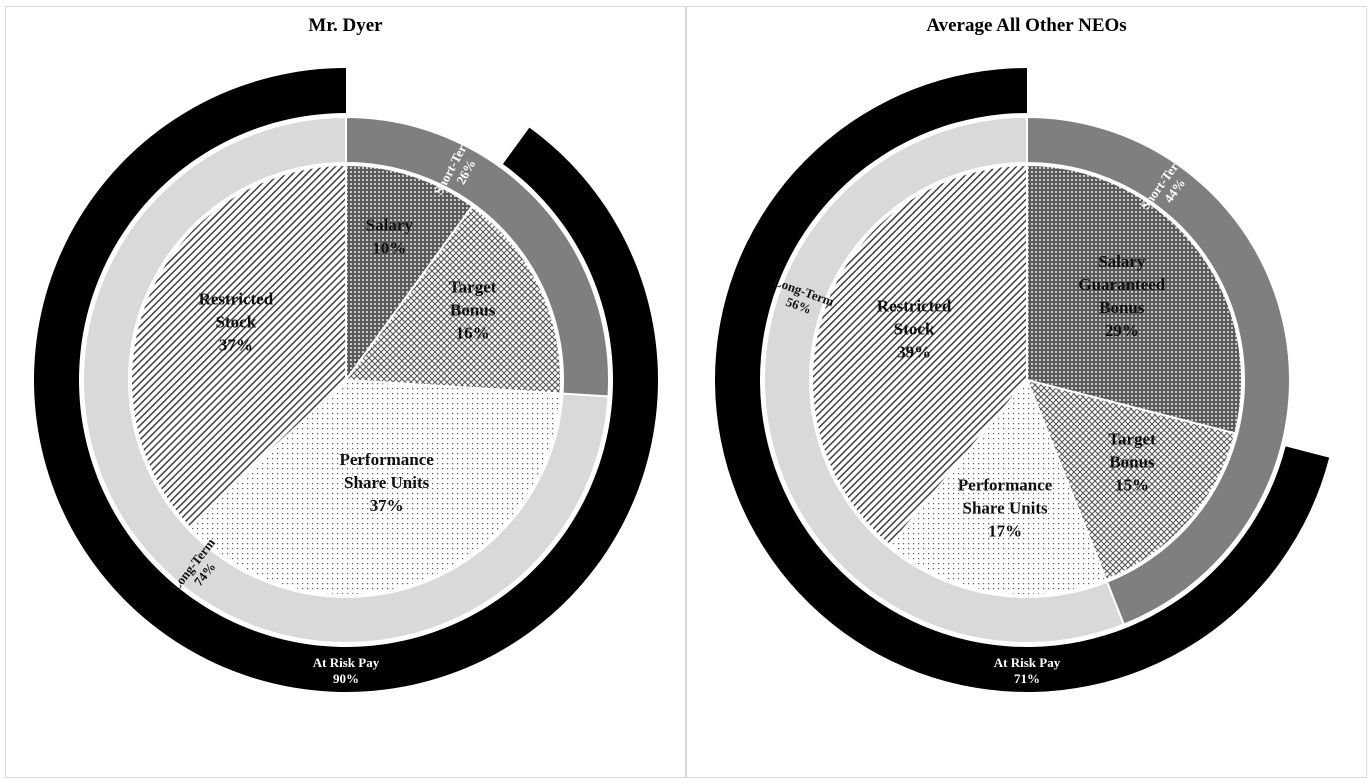  Describe the element at coordinates (1132, 462) in the screenshot. I see `slice-label-1: Target Bonus 15%` at that location.